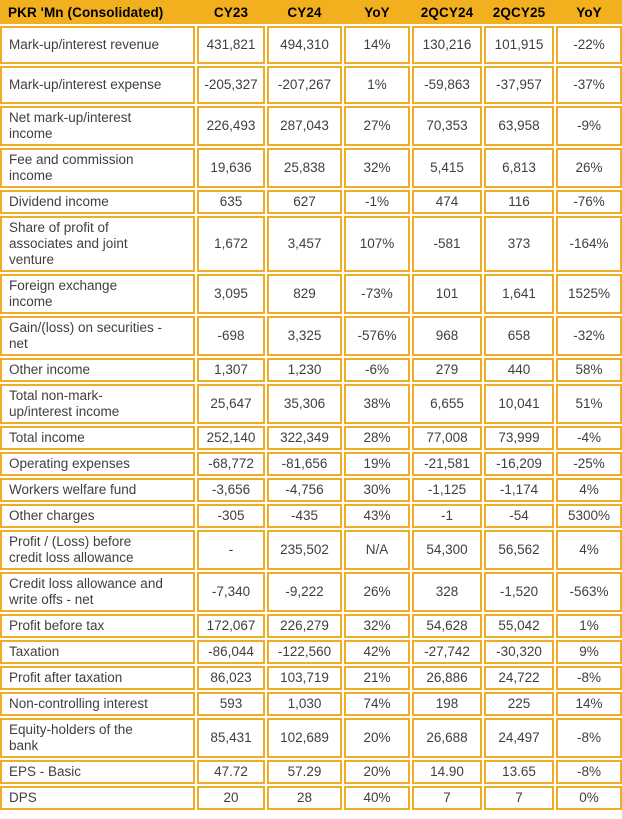  What do you see at coordinates (231, 85) in the screenshot?
I see `cell-value: -205,327` at bounding box center [231, 85].